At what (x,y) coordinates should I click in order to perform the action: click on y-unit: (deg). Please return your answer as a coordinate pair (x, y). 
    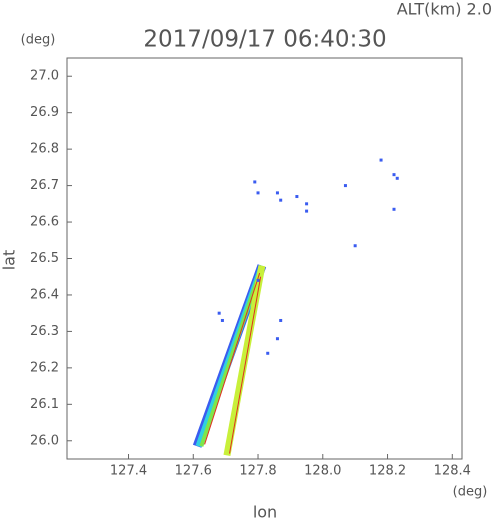
    Looking at the image, I should click on (38, 40).